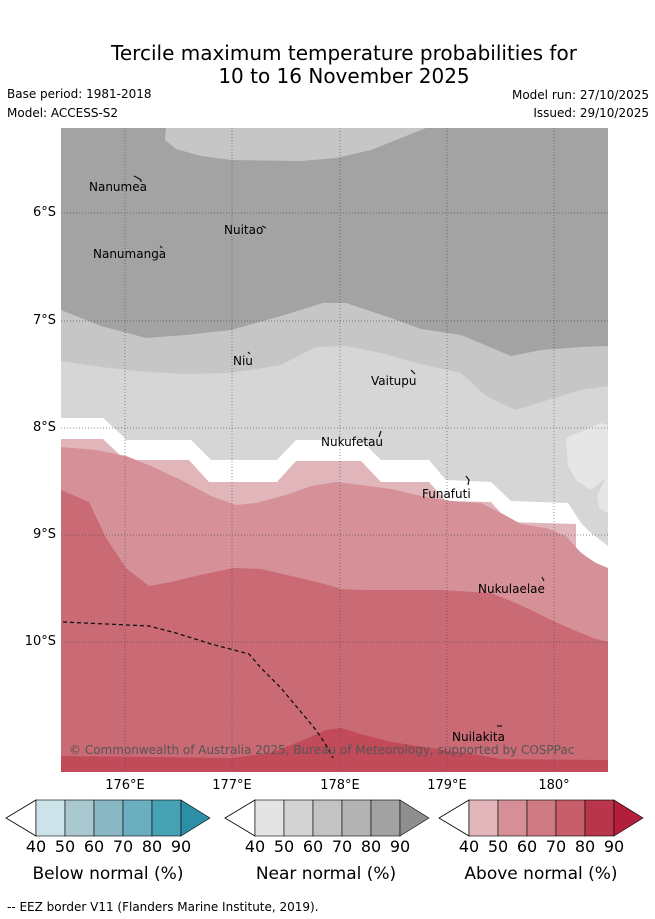 Image resolution: width=655 pixels, height=919 pixels. I want to click on lat-label-9s: 9°S, so click(44, 534).